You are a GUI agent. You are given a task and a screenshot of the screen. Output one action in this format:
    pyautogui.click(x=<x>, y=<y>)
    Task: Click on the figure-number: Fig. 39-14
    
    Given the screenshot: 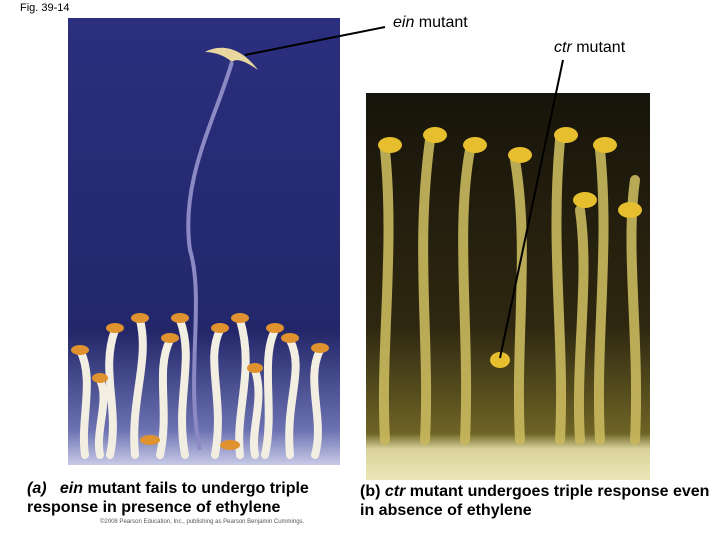 What is the action you would take?
    pyautogui.click(x=45, y=8)
    